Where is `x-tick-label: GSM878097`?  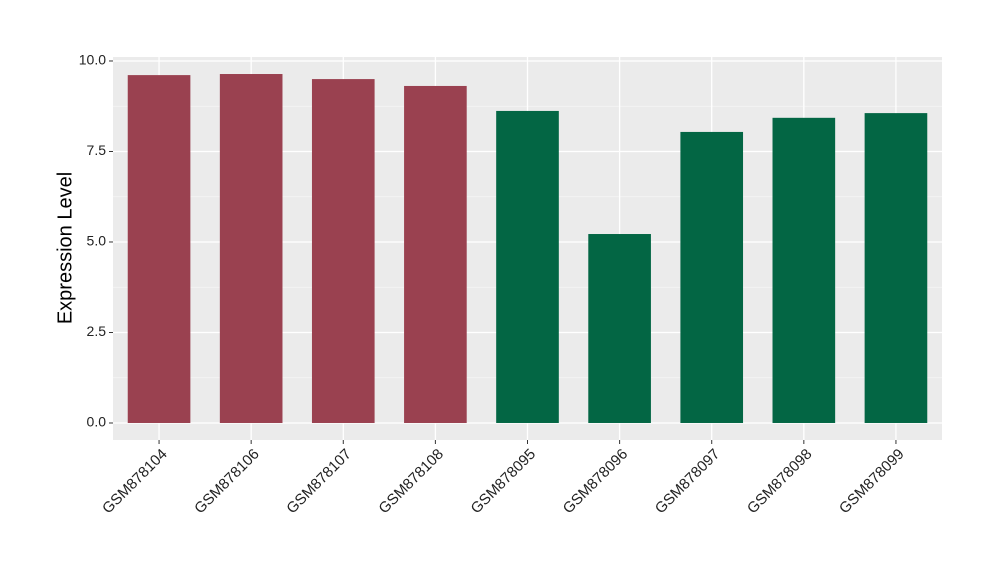
x-tick-label: GSM878097 is located at coordinates (688, 482).